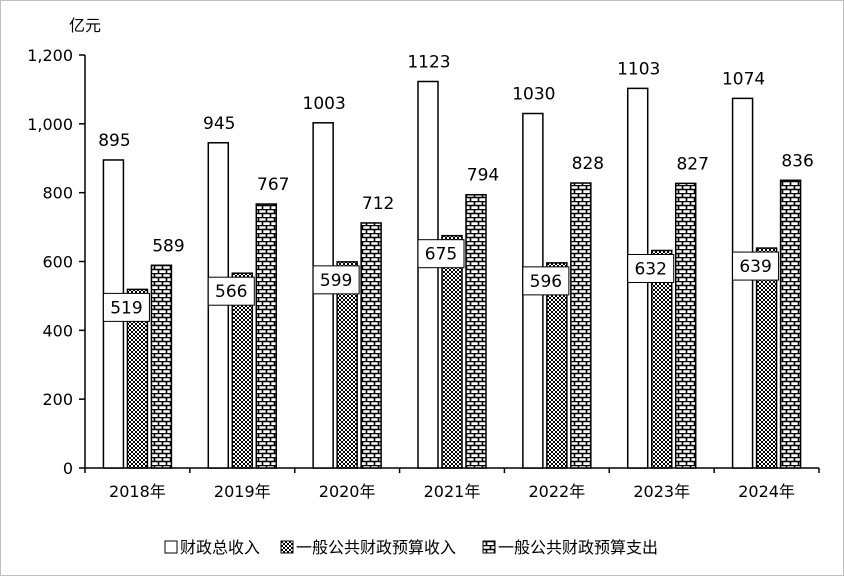 Image resolution: width=844 pixels, height=579 pixels. I want to click on data-label: 836, so click(797, 161).